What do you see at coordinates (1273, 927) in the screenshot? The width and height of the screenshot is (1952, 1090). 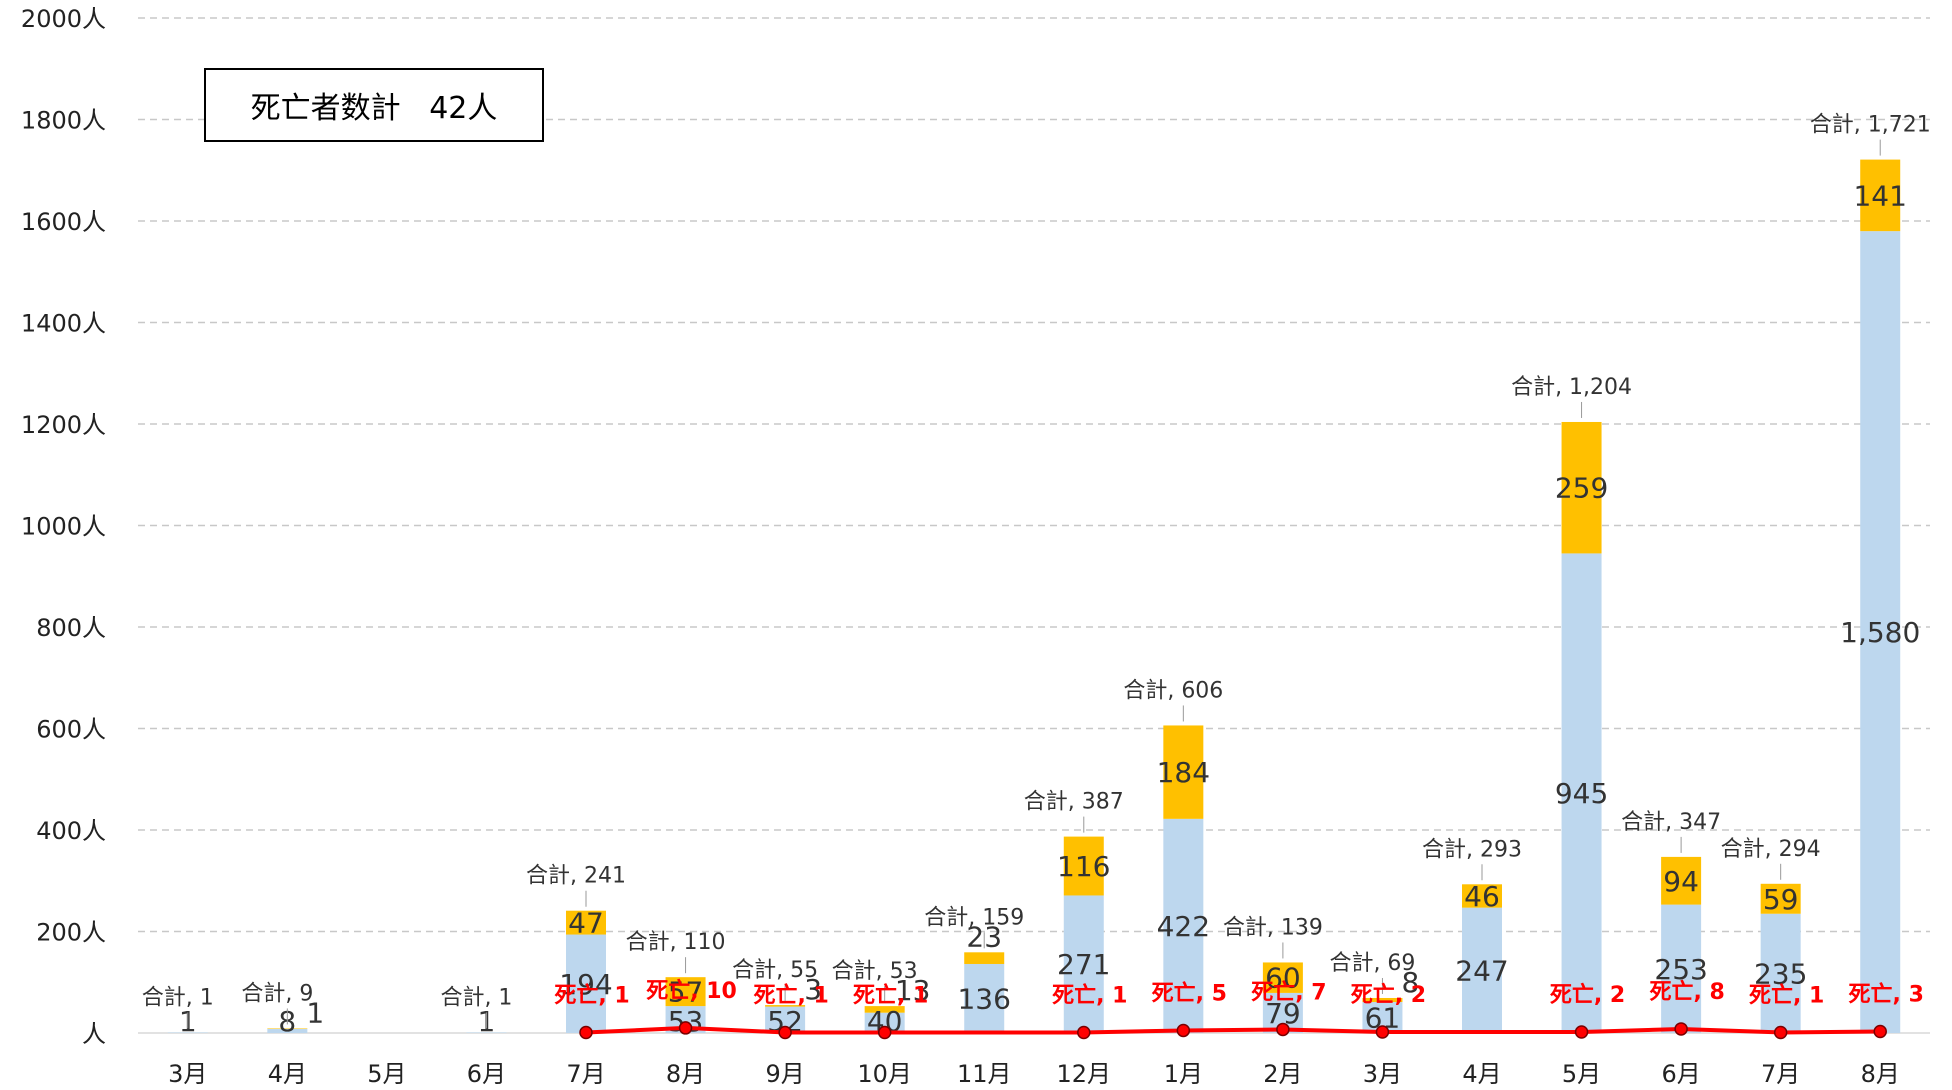 I see `total-label: 合計, 139` at bounding box center [1273, 927].